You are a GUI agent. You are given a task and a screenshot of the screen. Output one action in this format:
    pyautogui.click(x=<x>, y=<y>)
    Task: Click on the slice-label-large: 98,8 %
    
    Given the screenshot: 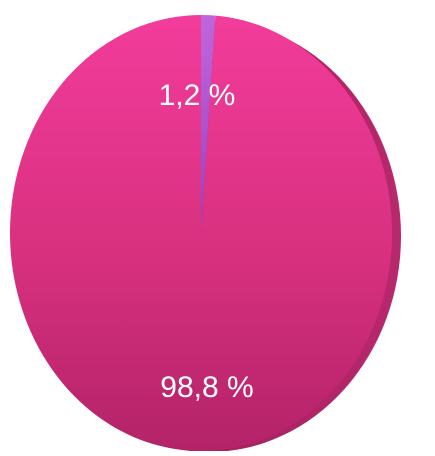 What is the action you would take?
    pyautogui.click(x=206, y=387)
    